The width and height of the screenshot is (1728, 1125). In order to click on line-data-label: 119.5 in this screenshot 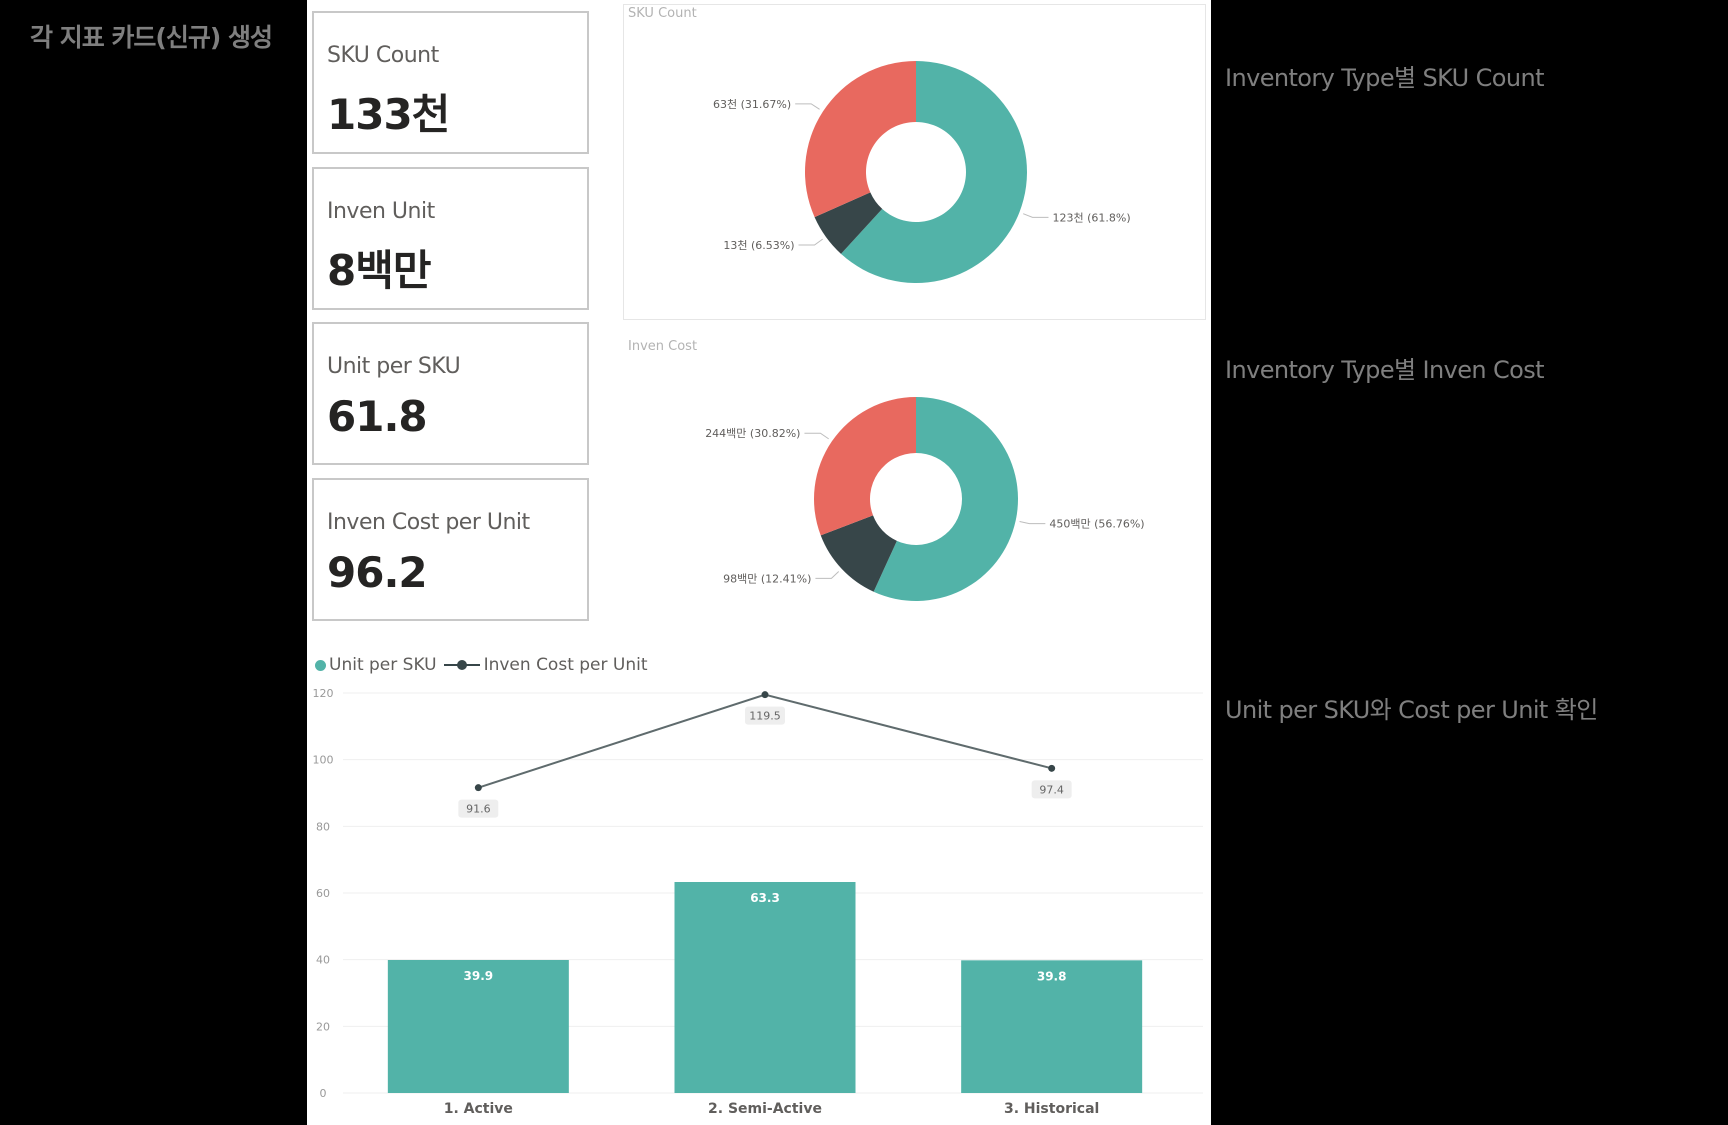, I will do `click(765, 716)`.